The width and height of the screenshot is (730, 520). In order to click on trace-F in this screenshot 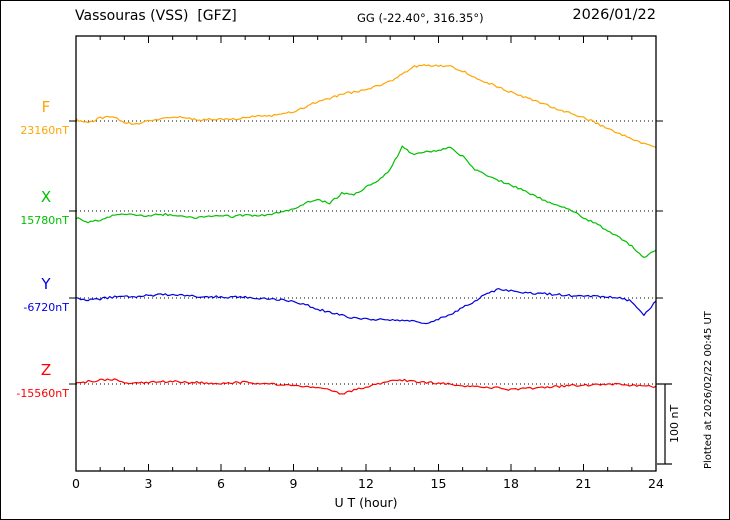, I will do `click(366, 106)`.